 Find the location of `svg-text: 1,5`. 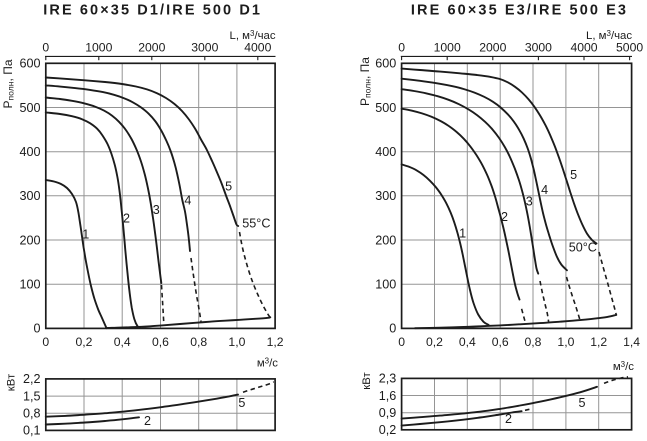

svg-text: 1,5 is located at coordinates (32, 396).